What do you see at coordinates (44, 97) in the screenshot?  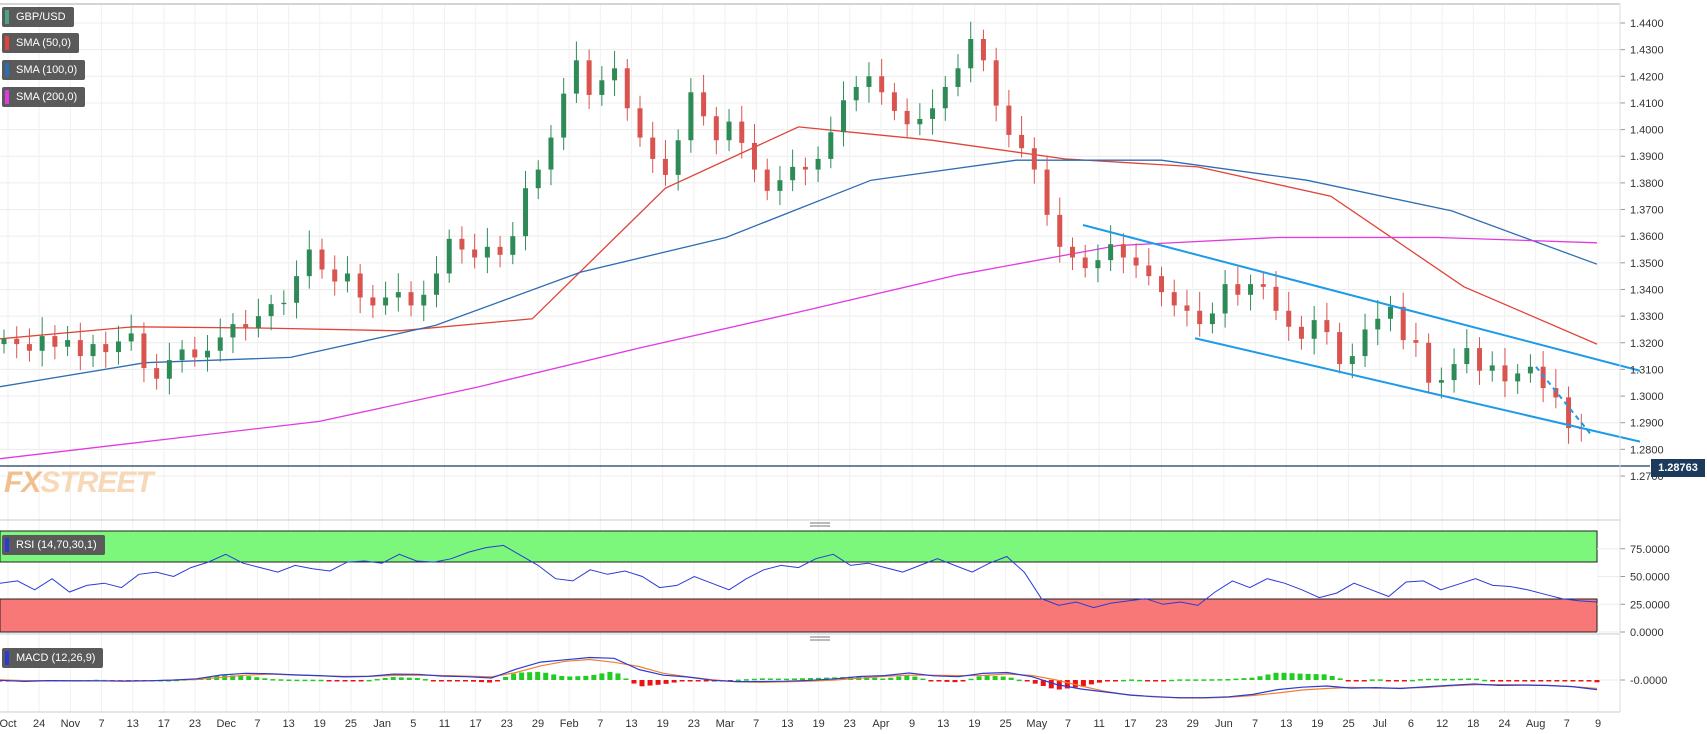 I see `legend-sma200: SMA (200,0)` at bounding box center [44, 97].